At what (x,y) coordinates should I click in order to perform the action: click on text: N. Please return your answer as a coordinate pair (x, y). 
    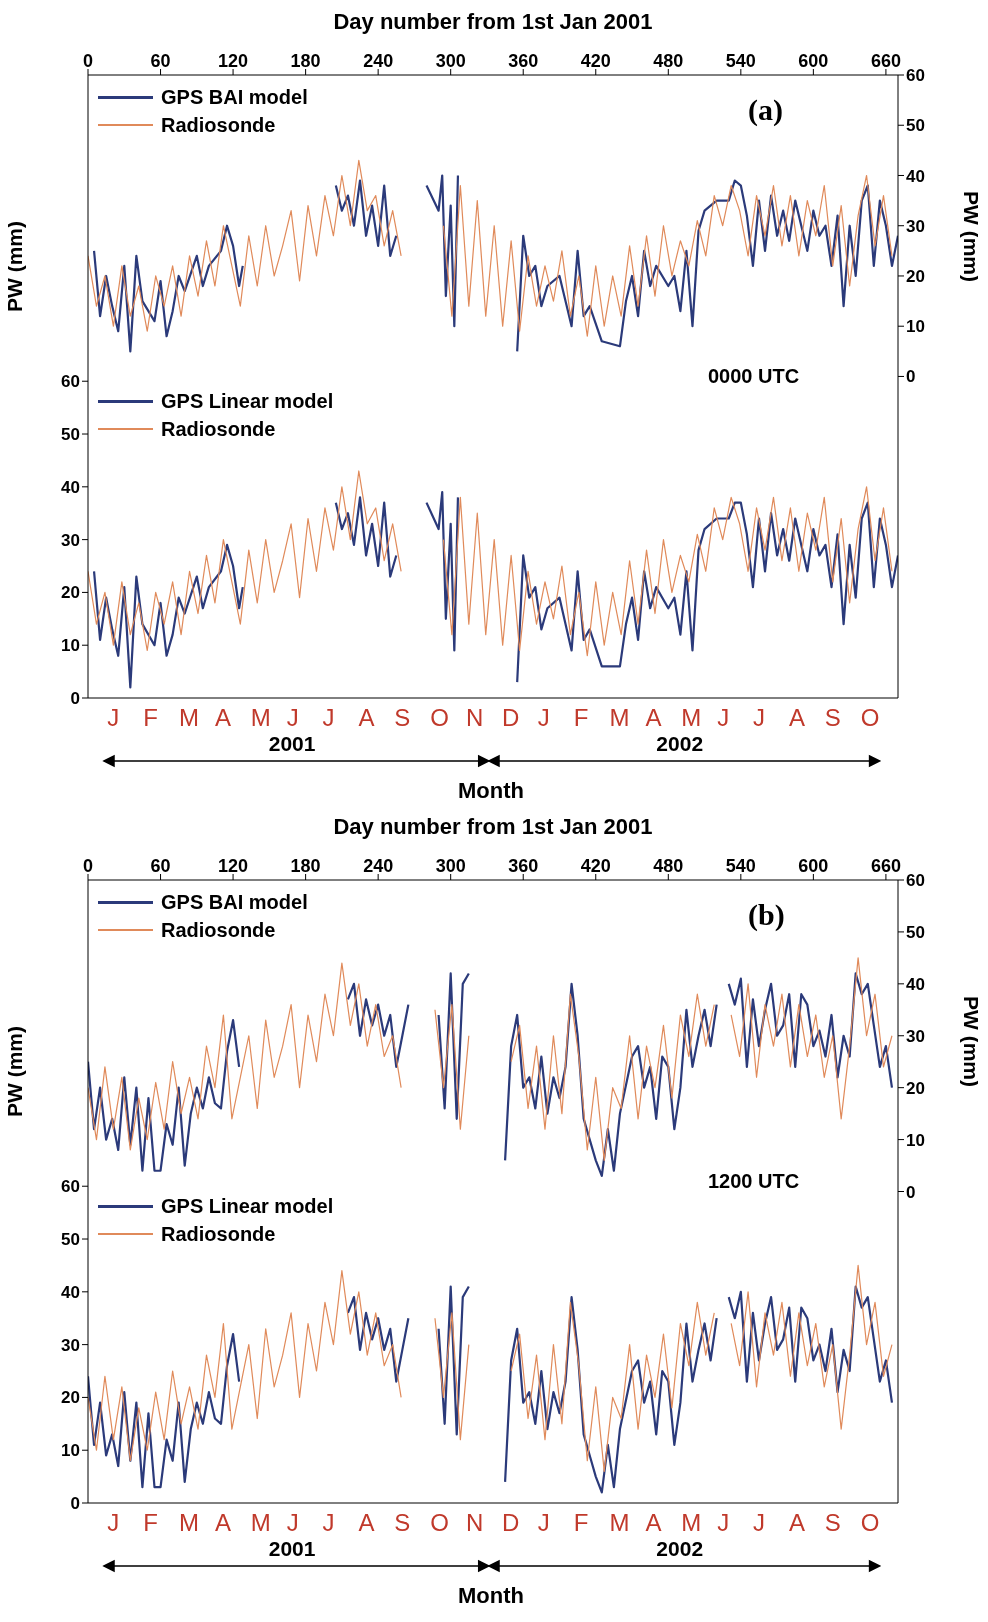
    Looking at the image, I should click on (475, 718).